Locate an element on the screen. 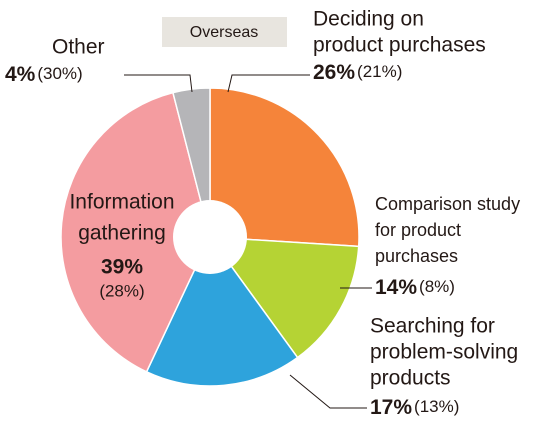 Image resolution: width=542 pixels, height=421 pixels. overseas-value-label: (30%) is located at coordinates (59, 73).